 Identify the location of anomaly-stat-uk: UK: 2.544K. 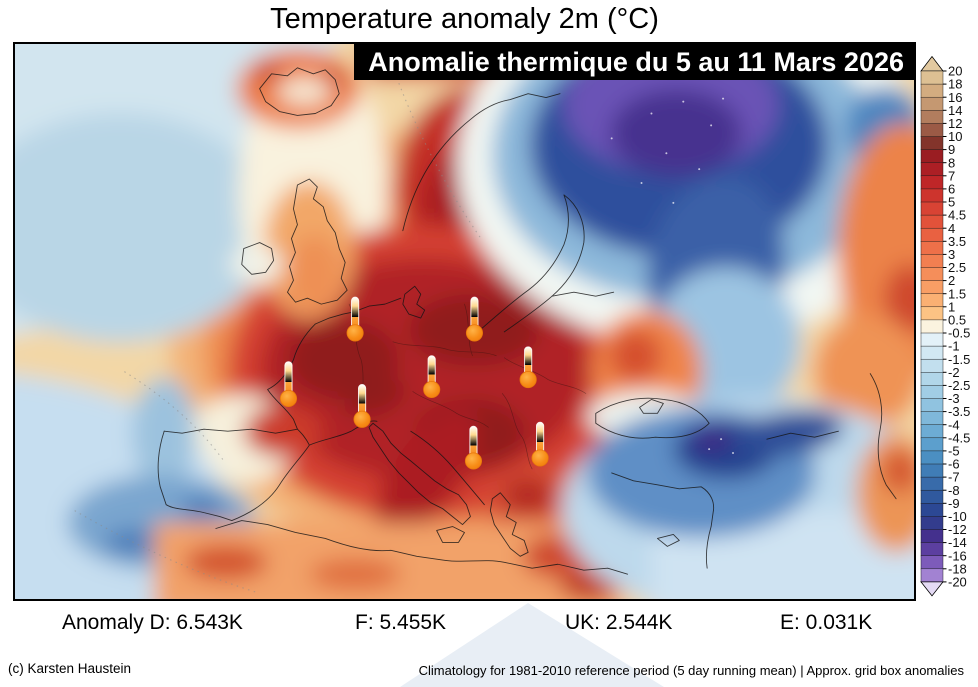
(619, 622).